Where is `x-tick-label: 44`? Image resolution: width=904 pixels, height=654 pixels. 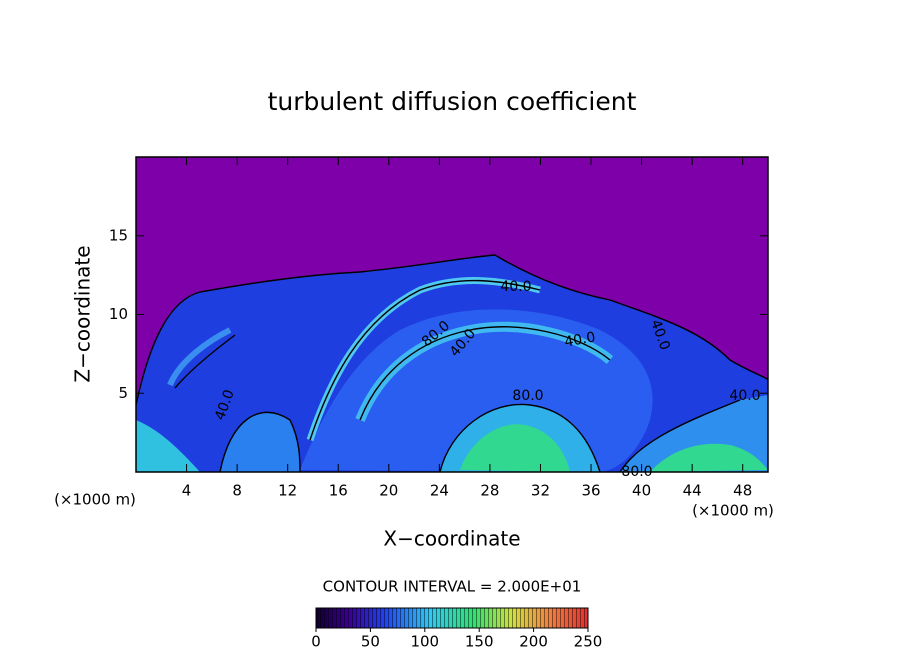
x-tick-label: 44 is located at coordinates (692, 491).